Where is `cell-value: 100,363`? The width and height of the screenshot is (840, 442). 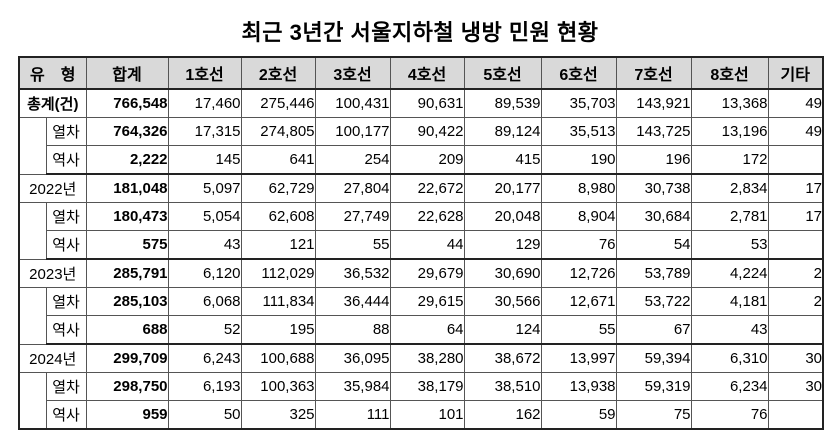 cell-value: 100,363 is located at coordinates (278, 386).